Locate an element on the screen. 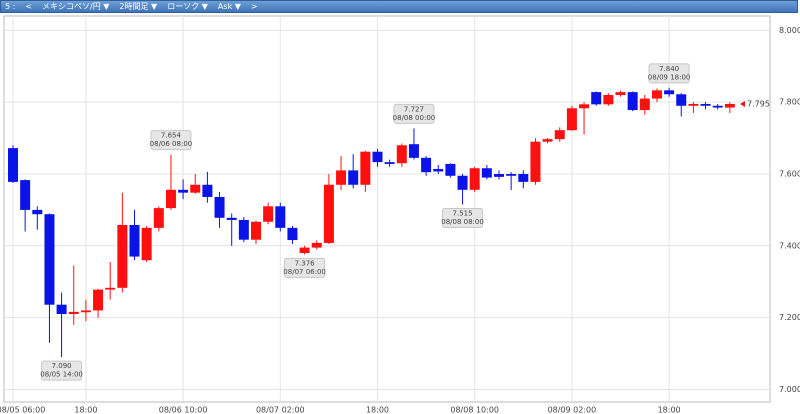 The width and height of the screenshot is (800, 414). toolbar-item: < is located at coordinates (29, 6).